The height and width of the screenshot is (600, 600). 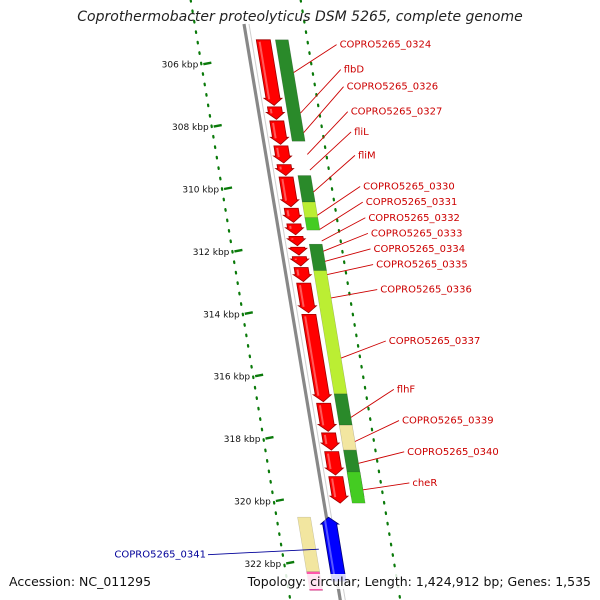 I want to click on gene-label-COPRO5265_0333: COPRO5265_0333, so click(x=417, y=233).